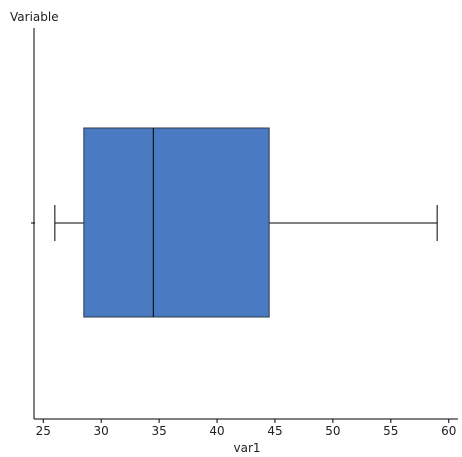  Describe the element at coordinates (43, 431) in the screenshot. I see `x-tick-label: 25` at that location.